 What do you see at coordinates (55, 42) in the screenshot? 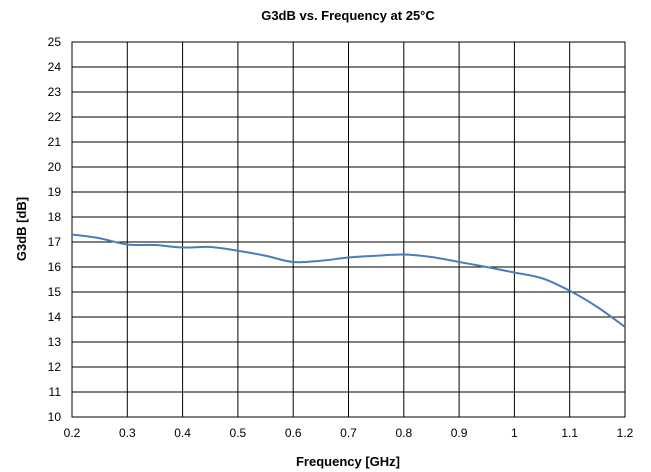
I see `y-tick-label: 25` at bounding box center [55, 42].